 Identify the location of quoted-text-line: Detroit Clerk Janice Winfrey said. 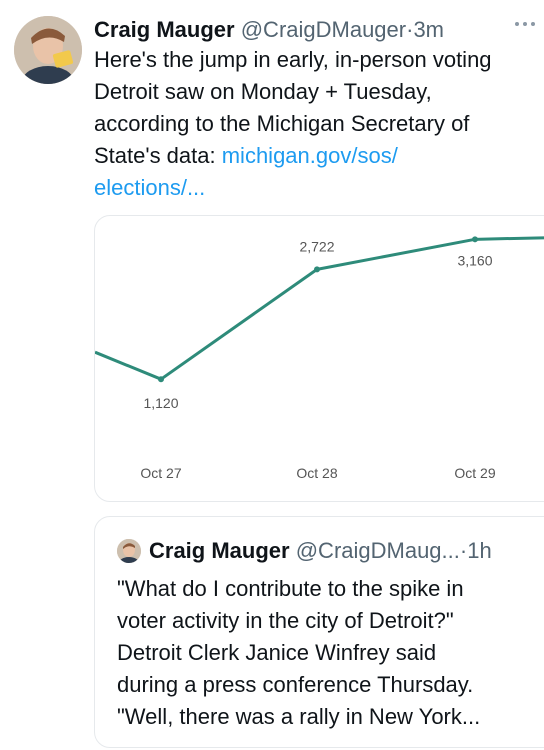
(277, 652).